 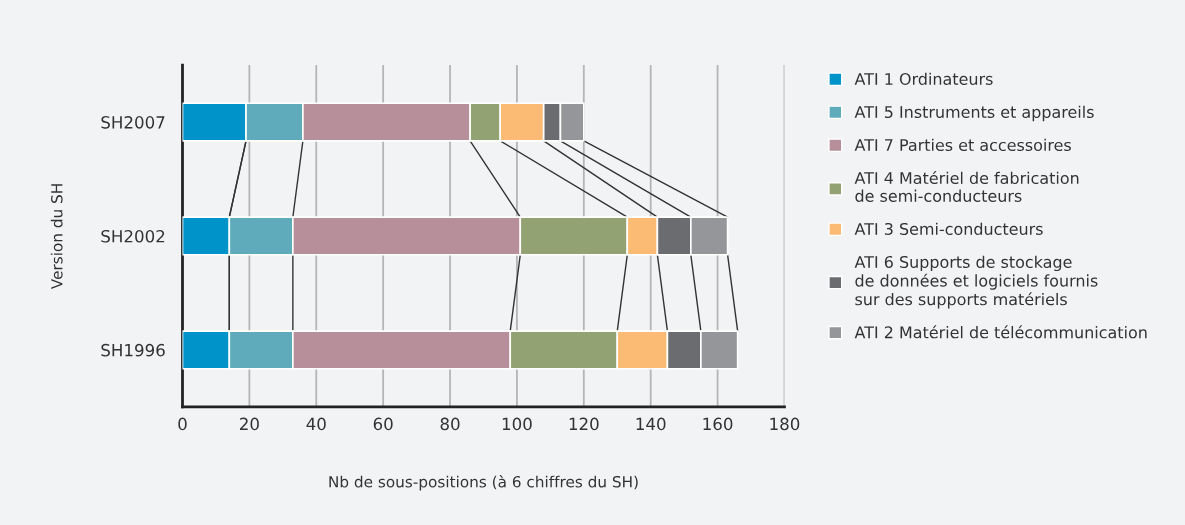 What do you see at coordinates (718, 424) in the screenshot?
I see `x-tick-label: 160` at bounding box center [718, 424].